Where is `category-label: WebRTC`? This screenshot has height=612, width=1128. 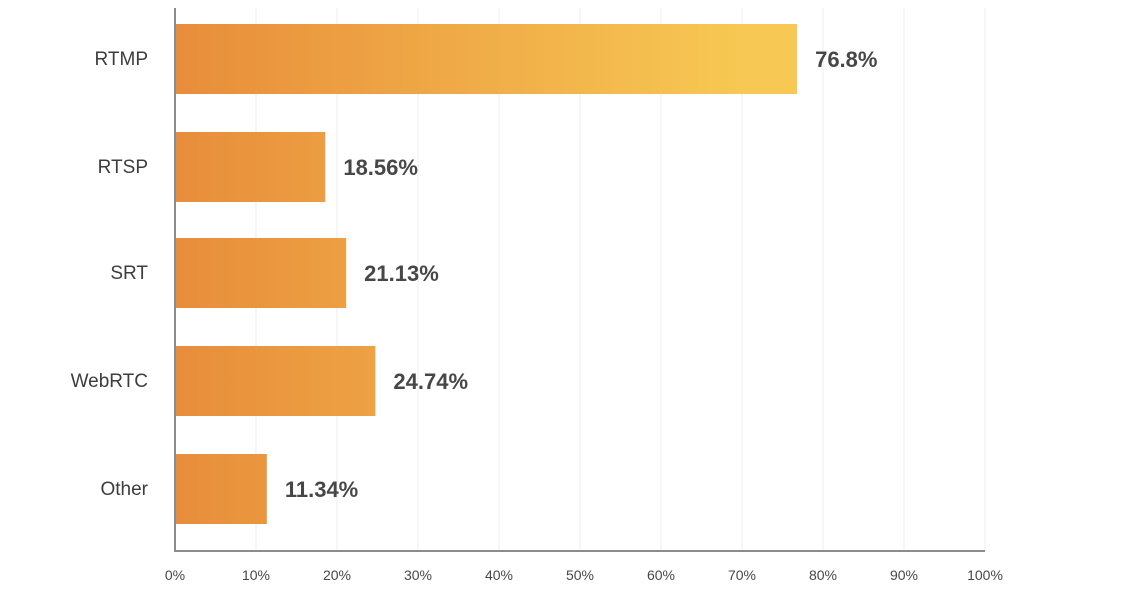
category-label: WebRTC is located at coordinates (109, 381).